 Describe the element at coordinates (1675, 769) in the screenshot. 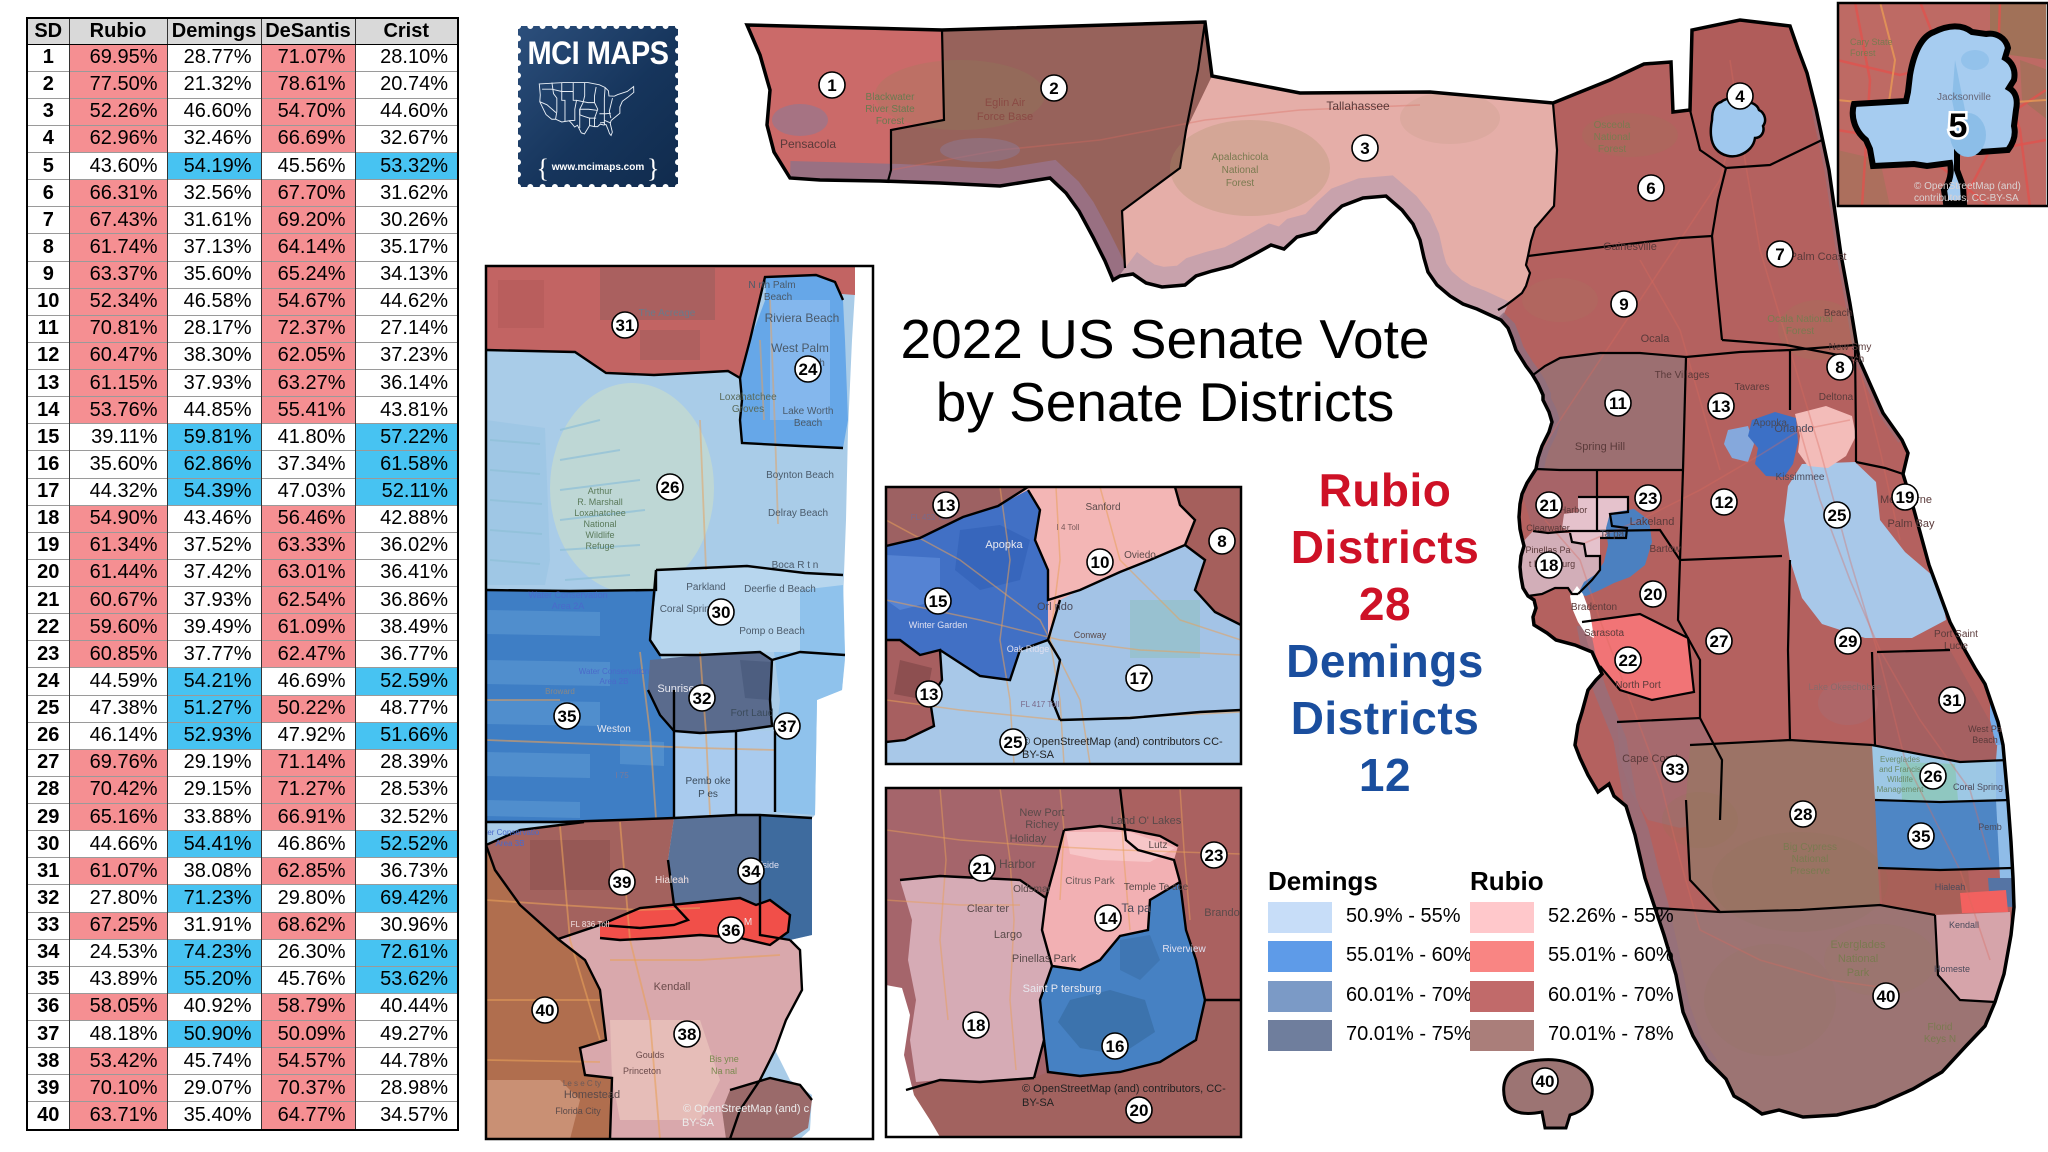

I see `svg-text: 33` at that location.